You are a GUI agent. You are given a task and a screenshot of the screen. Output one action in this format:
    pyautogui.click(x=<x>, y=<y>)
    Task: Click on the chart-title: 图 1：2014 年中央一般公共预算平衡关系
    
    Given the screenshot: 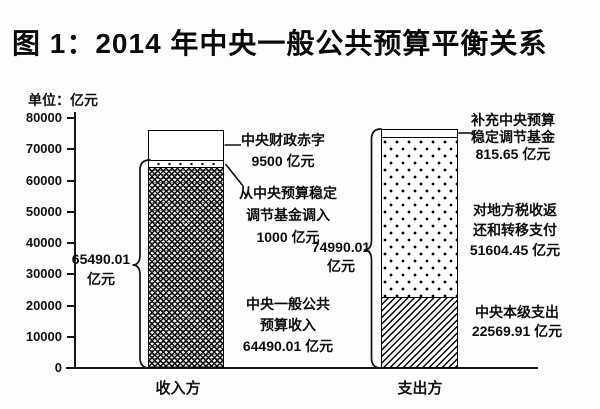 What is the action you would take?
    pyautogui.click(x=280, y=43)
    